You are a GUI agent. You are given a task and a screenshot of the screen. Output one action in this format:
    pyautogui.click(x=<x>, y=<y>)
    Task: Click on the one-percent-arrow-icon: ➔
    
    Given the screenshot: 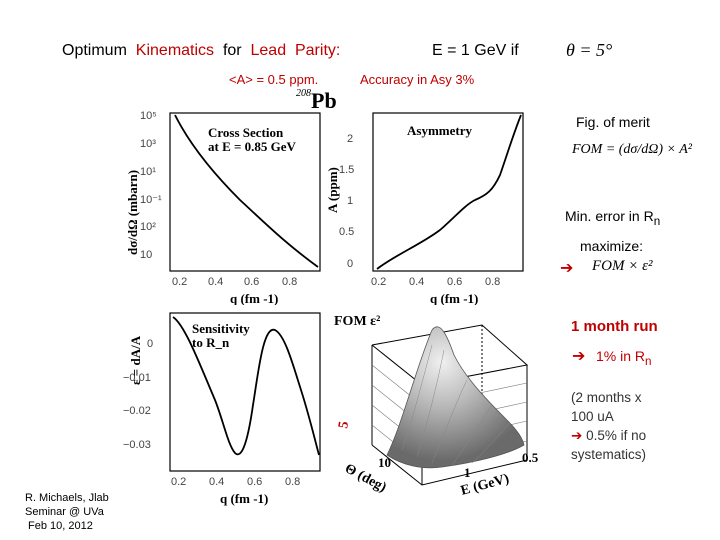 What is the action you would take?
    pyautogui.click(x=579, y=356)
    